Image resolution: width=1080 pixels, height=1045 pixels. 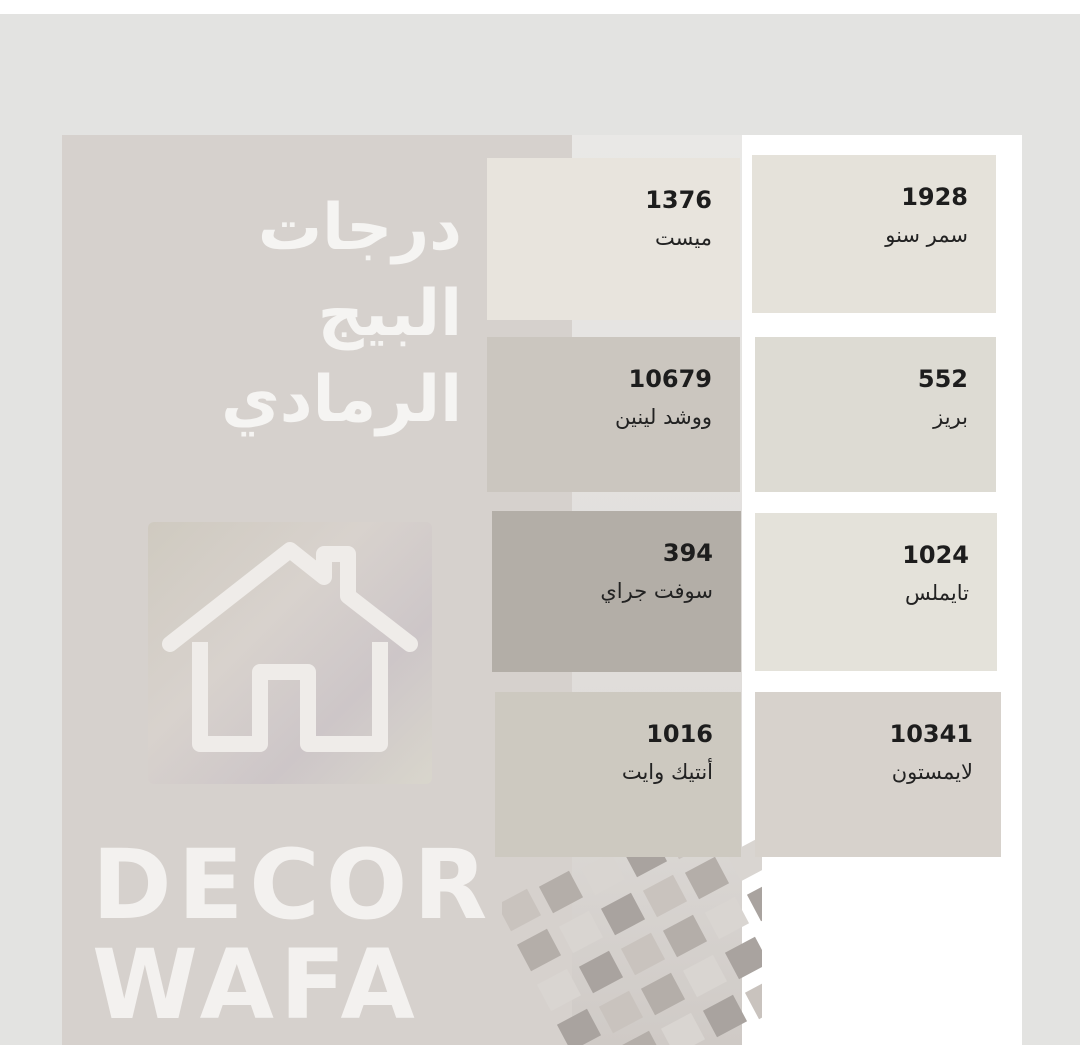 I want to click on color-name: ووشد لينين, so click(x=663, y=417).